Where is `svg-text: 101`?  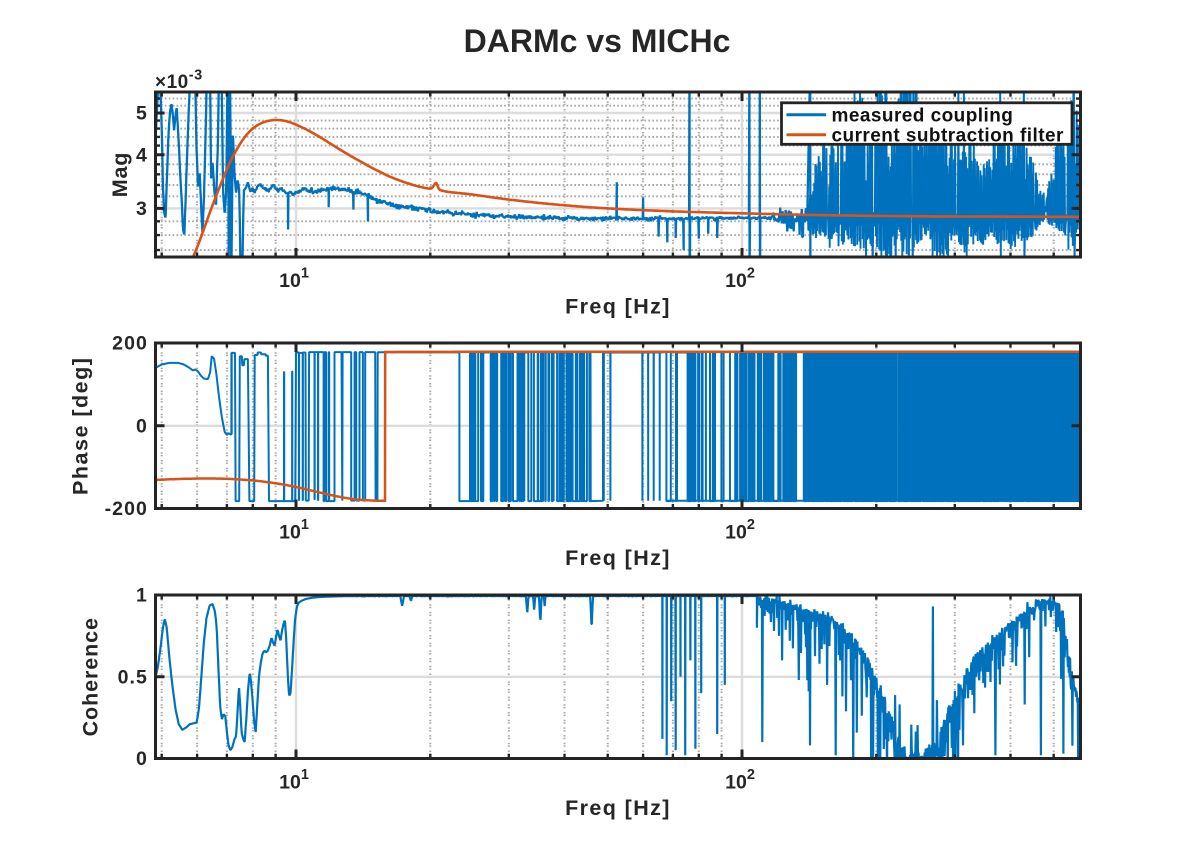
svg-text: 101 is located at coordinates (294, 279).